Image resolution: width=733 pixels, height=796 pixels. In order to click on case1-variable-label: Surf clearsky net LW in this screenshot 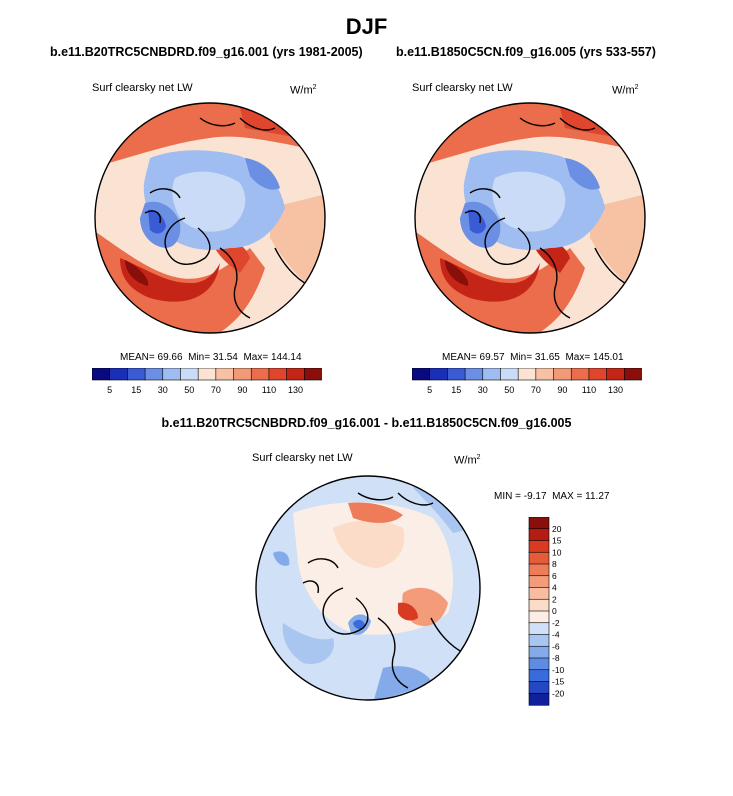, I will do `click(142, 88)`.